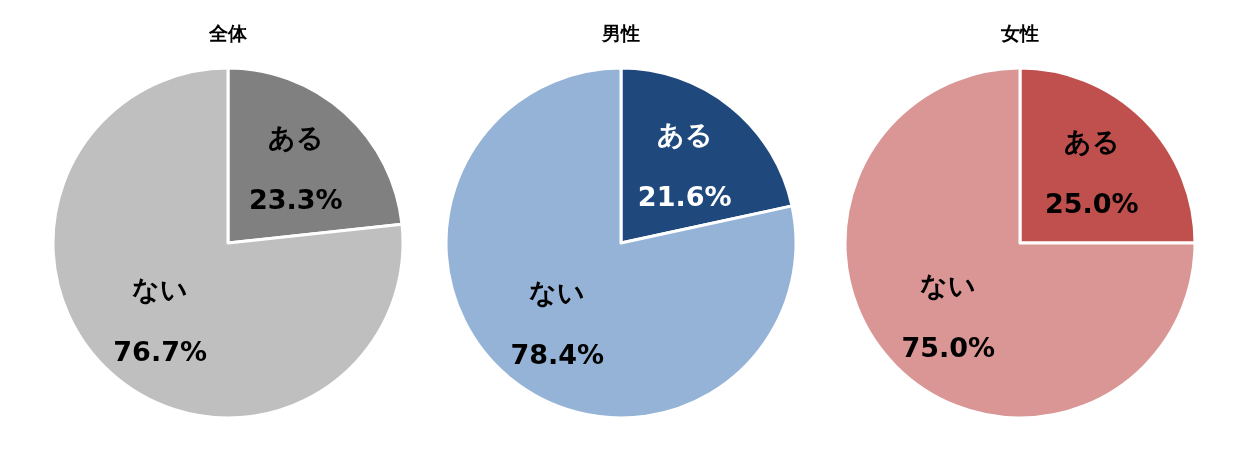 The image size is (1242, 450). I want to click on data-label: 76.7%, so click(160, 351).